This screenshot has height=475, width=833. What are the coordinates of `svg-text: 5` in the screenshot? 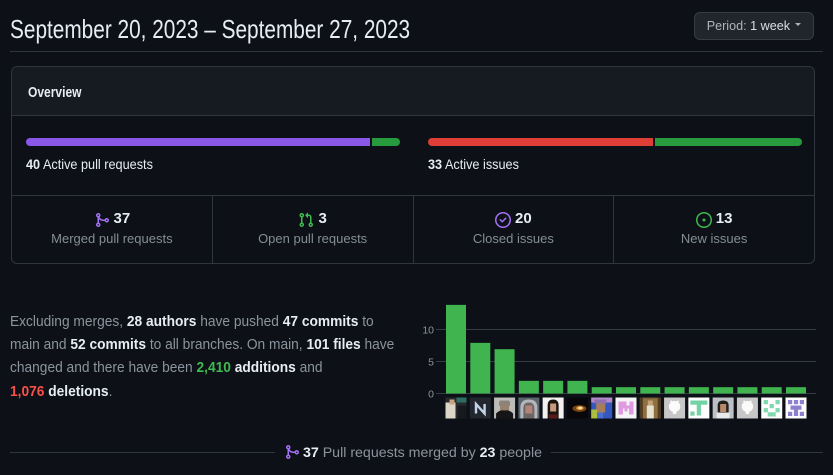 It's located at (431, 363).